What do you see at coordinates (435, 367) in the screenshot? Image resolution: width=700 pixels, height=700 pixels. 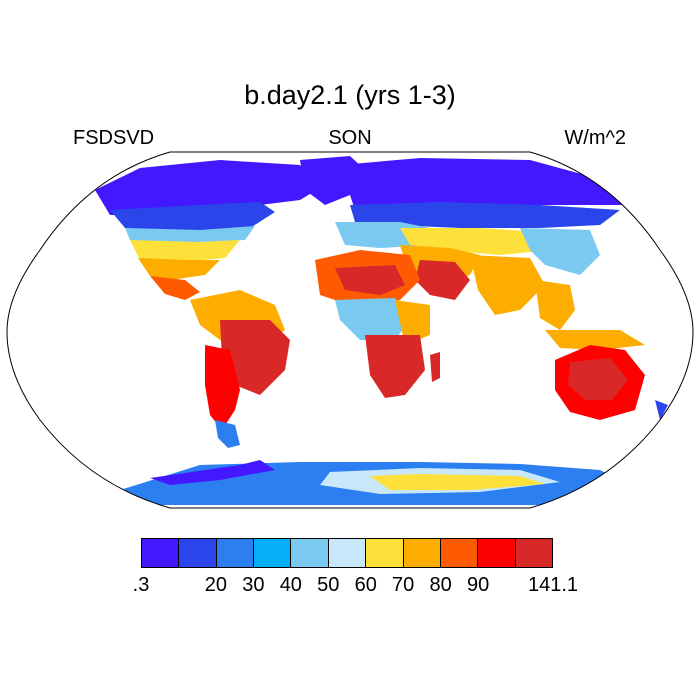 I see `madagascar` at bounding box center [435, 367].